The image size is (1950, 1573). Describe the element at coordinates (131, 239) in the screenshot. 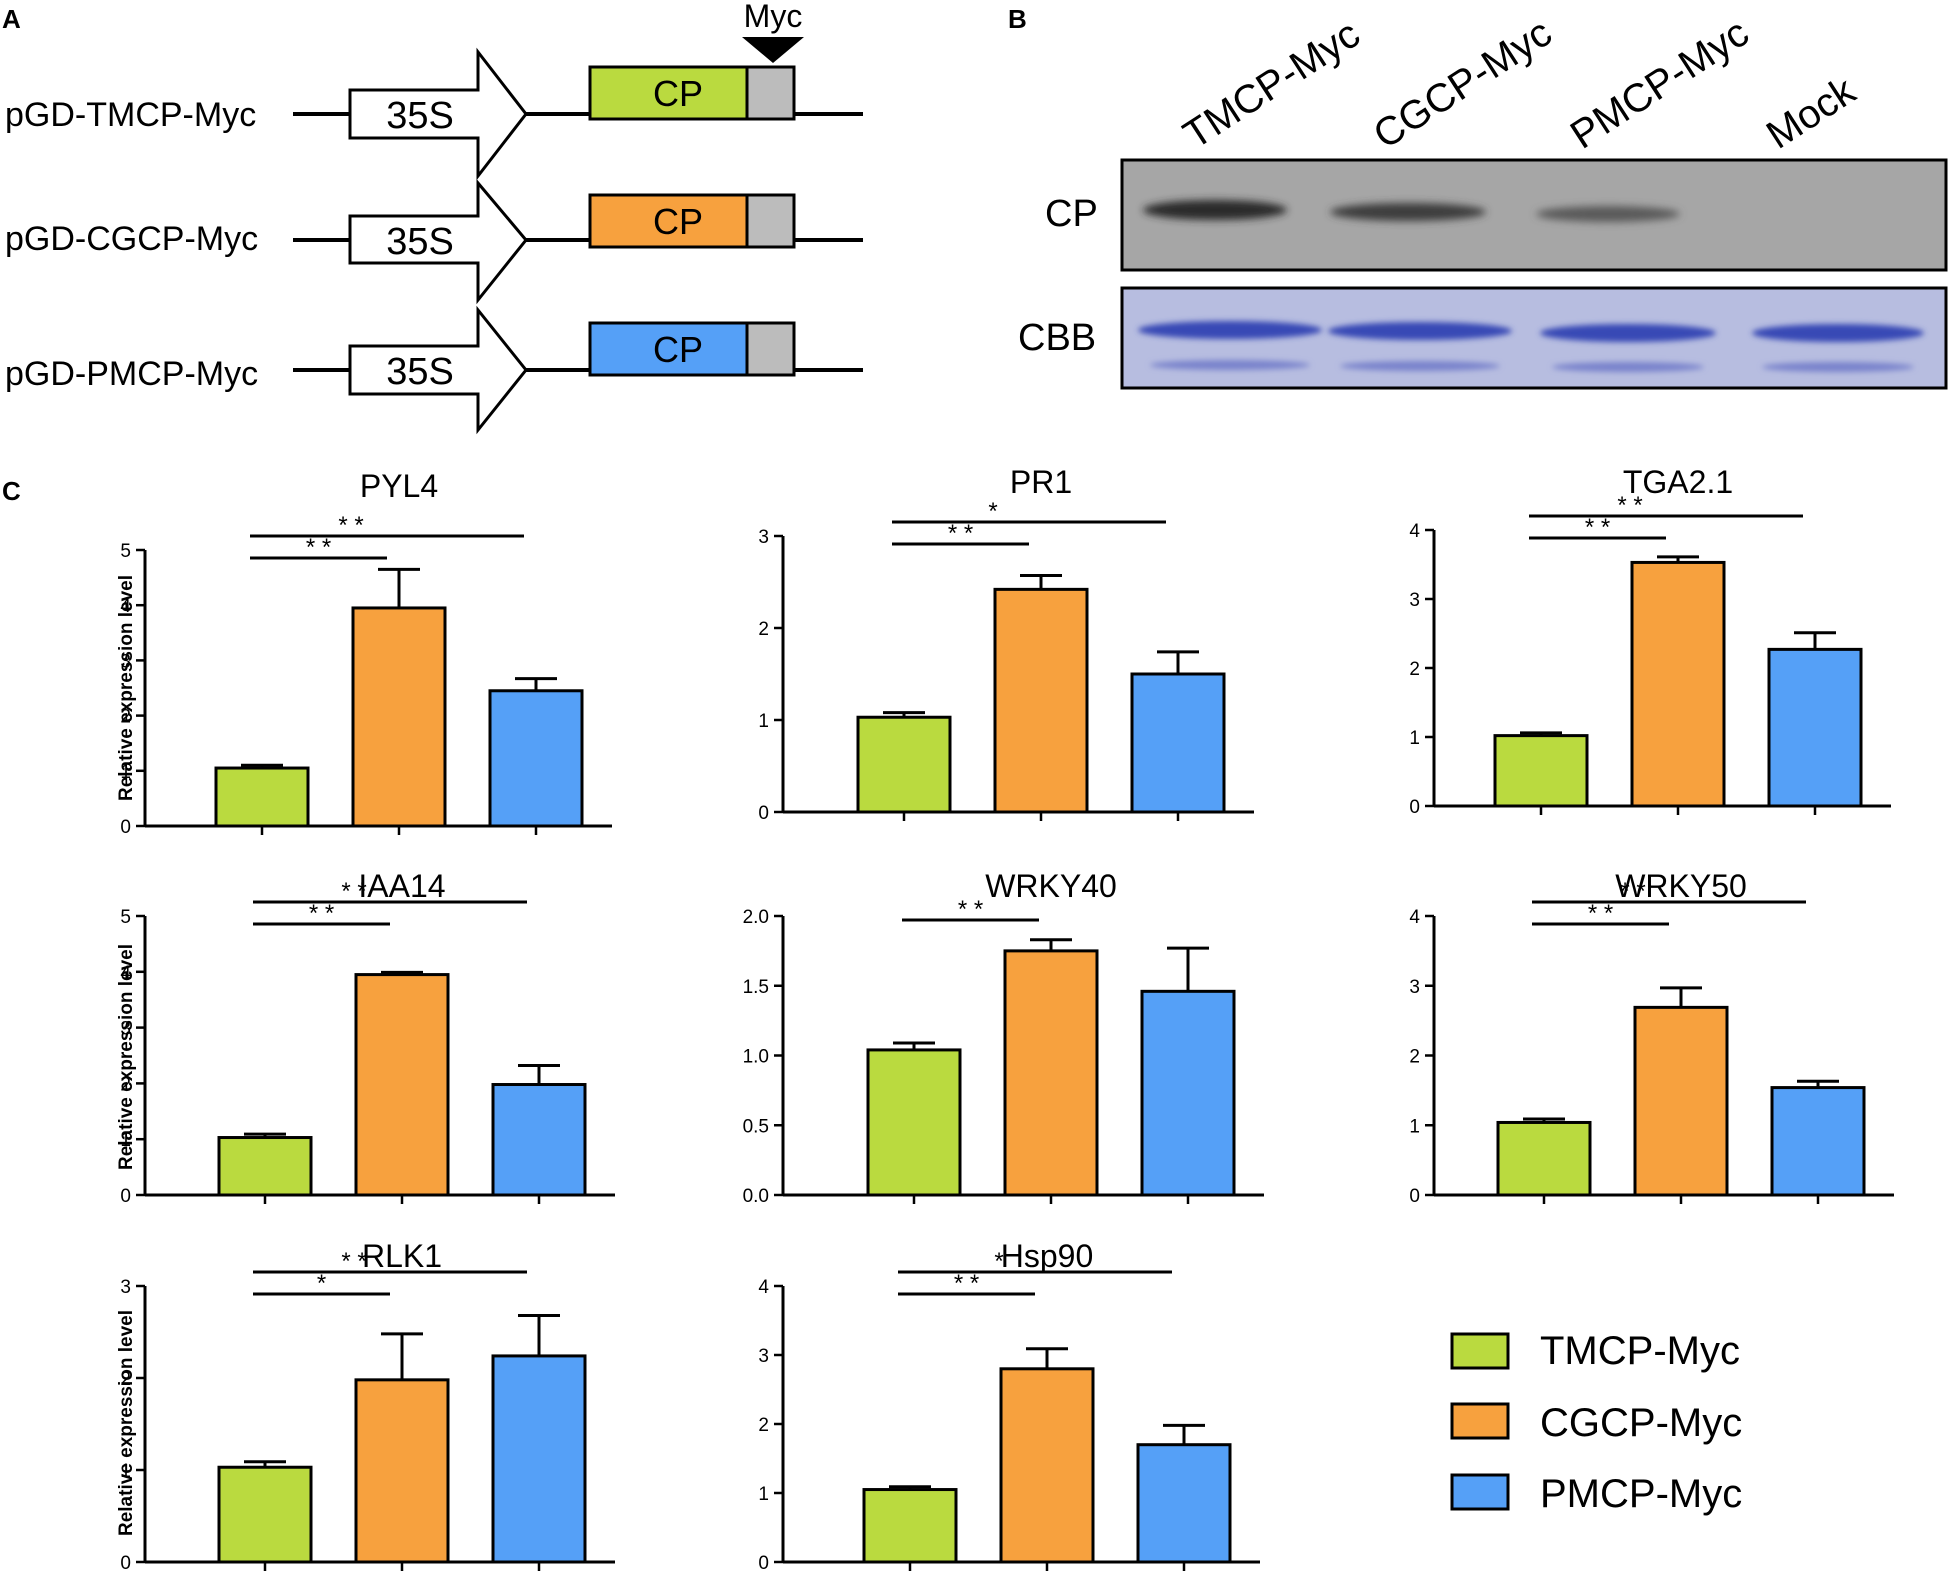

I see `construct-name: pGD-CGCP-Myc` at that location.